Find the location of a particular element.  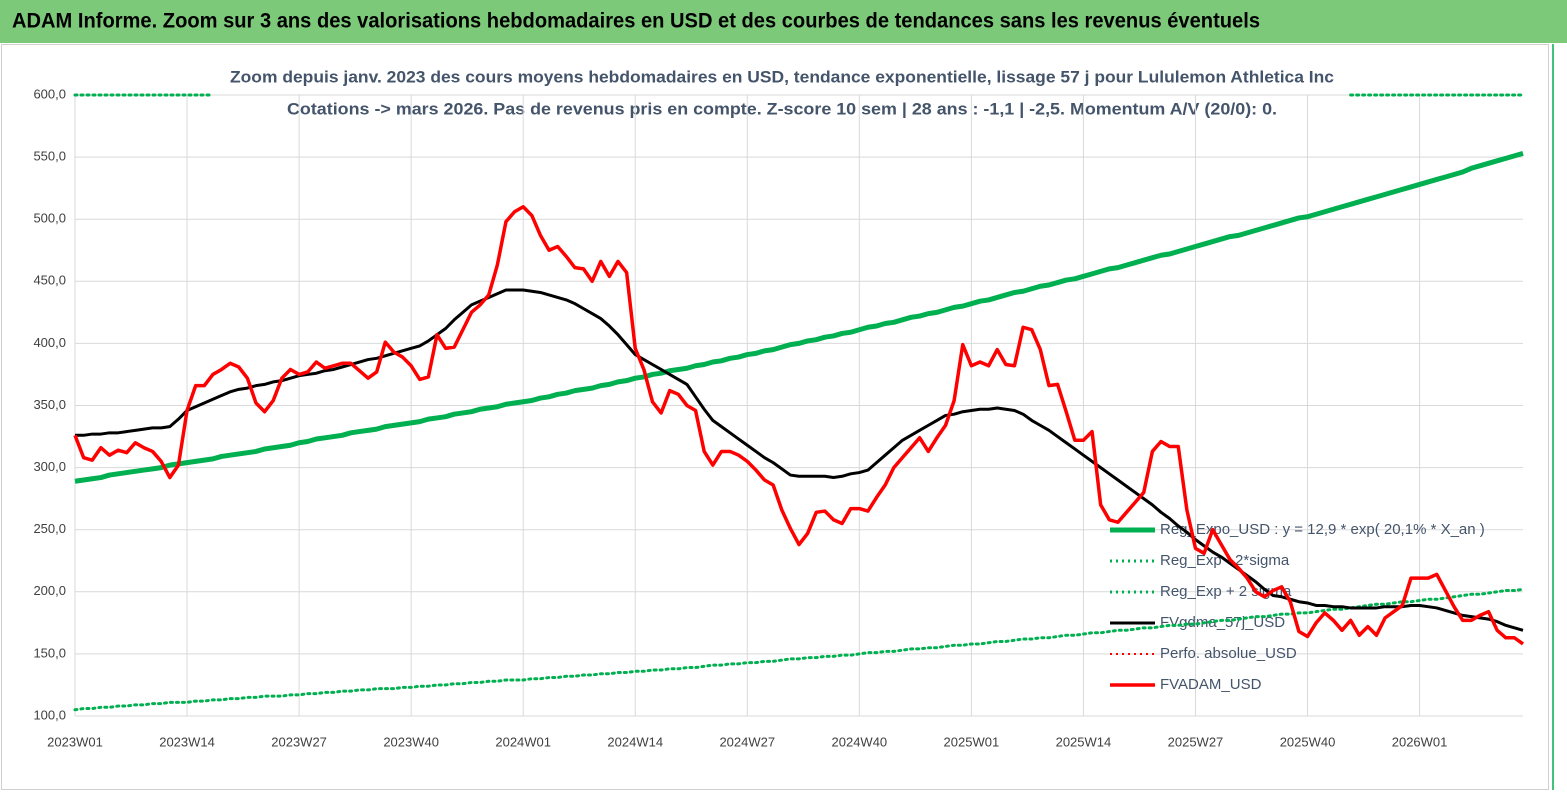

y-tick-label: 250,0 is located at coordinates (49, 528).